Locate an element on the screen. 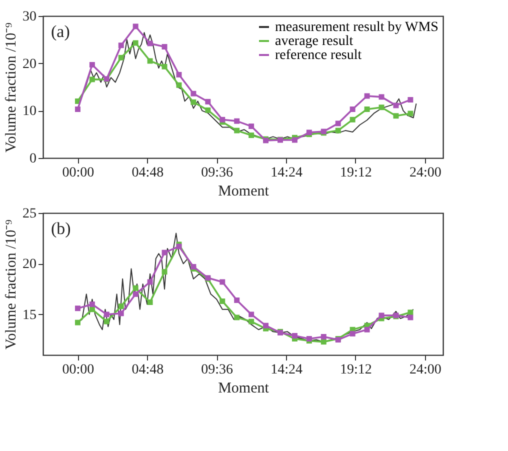 This screenshot has height=451, width=508. legend-label: reference result is located at coordinates (318, 55).